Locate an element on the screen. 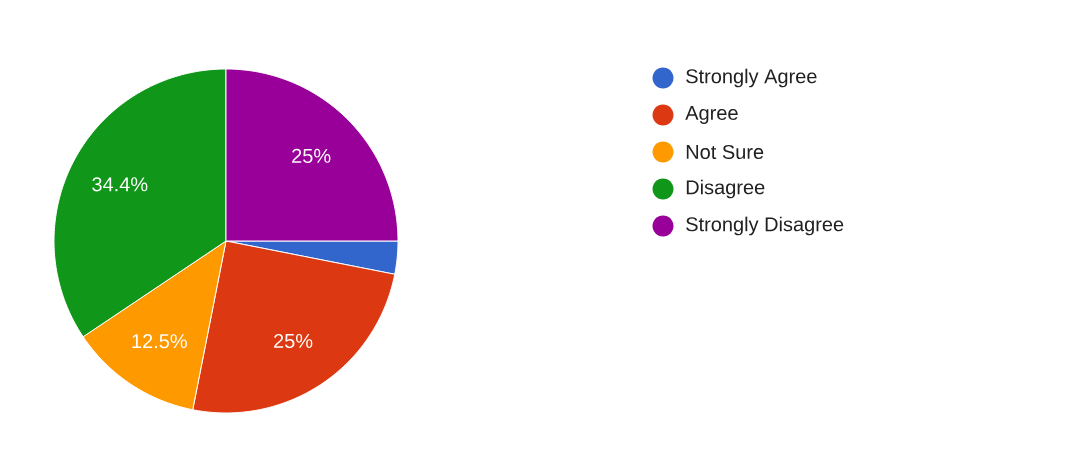 The image size is (1066, 458). legend-label: Not Sure is located at coordinates (725, 152).